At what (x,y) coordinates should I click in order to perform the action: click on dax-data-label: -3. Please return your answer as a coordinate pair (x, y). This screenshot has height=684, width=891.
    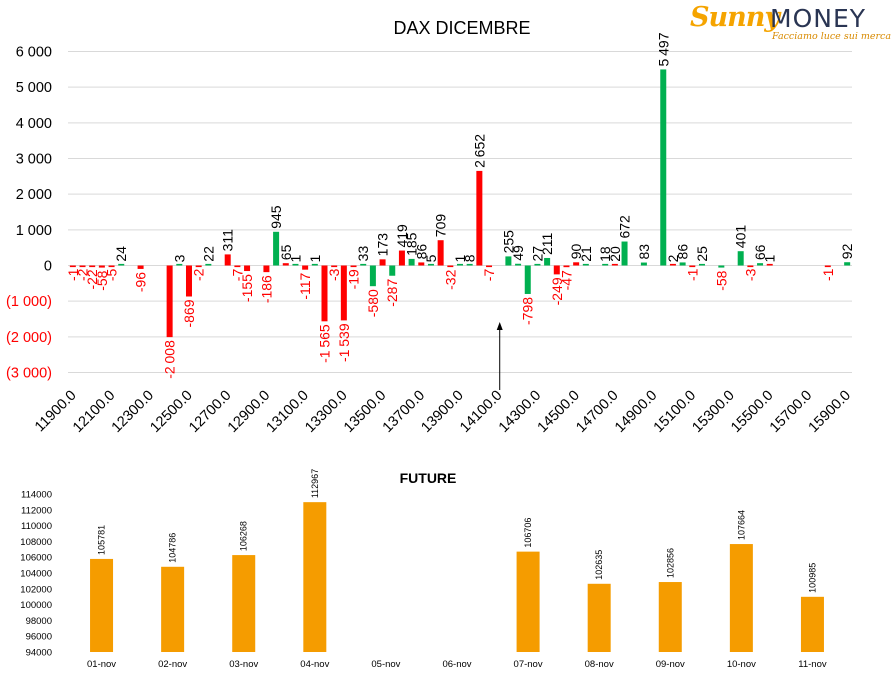
    Looking at the image, I should click on (750, 274).